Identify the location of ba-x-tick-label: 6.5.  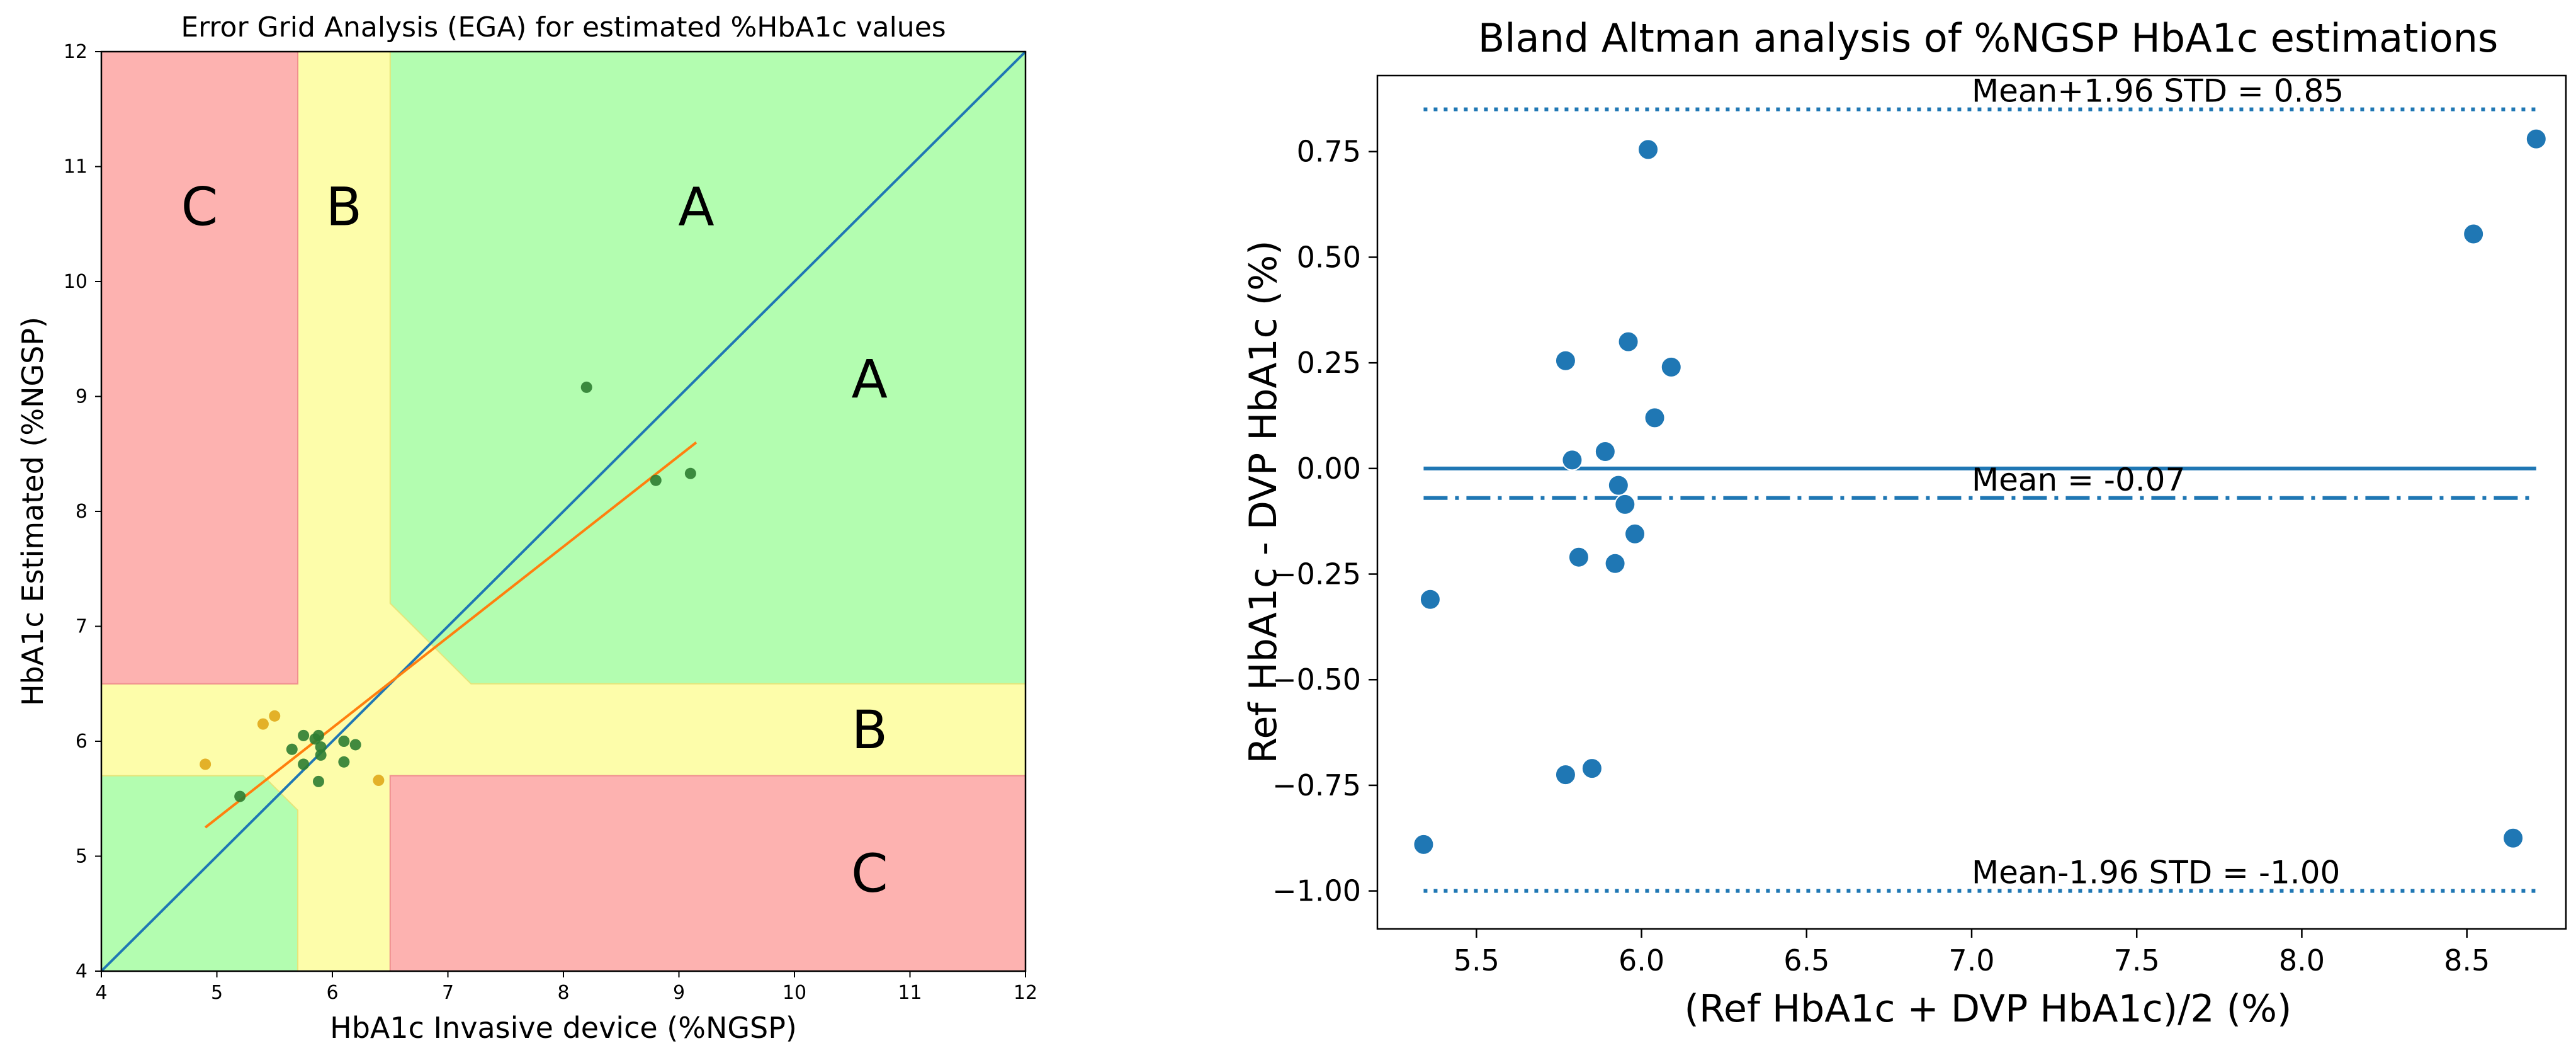
(1806, 960).